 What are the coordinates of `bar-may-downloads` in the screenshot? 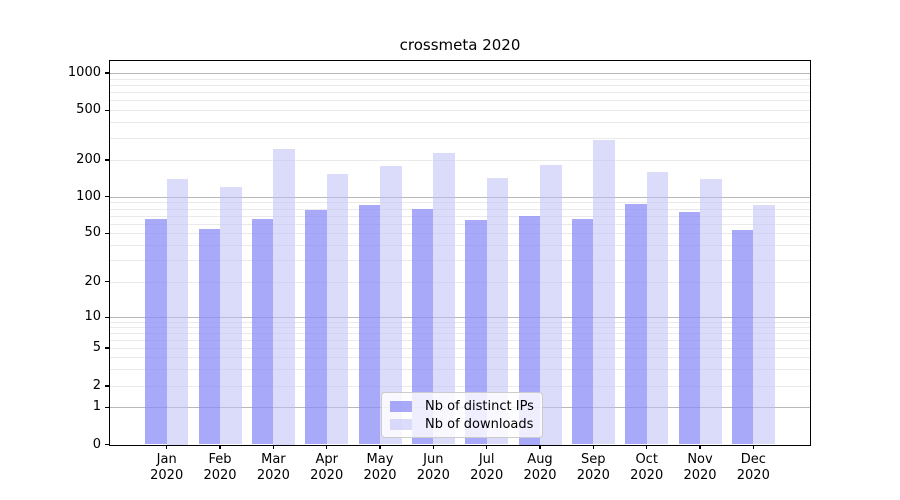 It's located at (391, 305).